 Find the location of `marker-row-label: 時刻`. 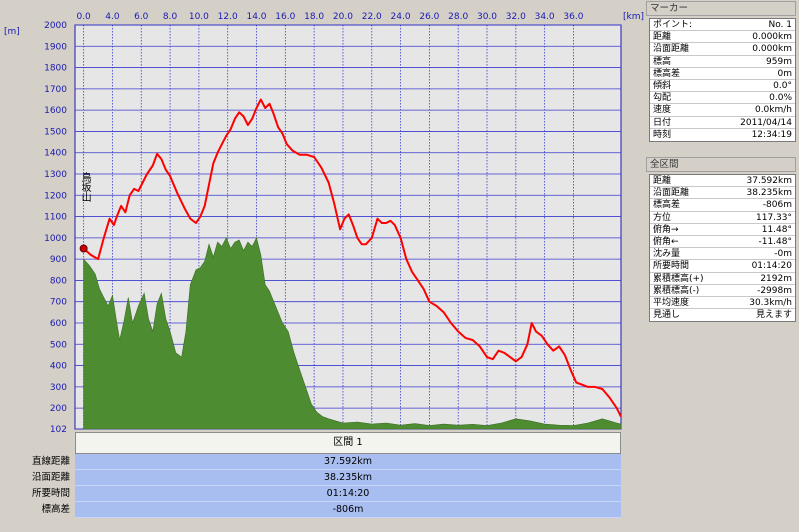

marker-row-label: 時刻 is located at coordinates (662, 134).